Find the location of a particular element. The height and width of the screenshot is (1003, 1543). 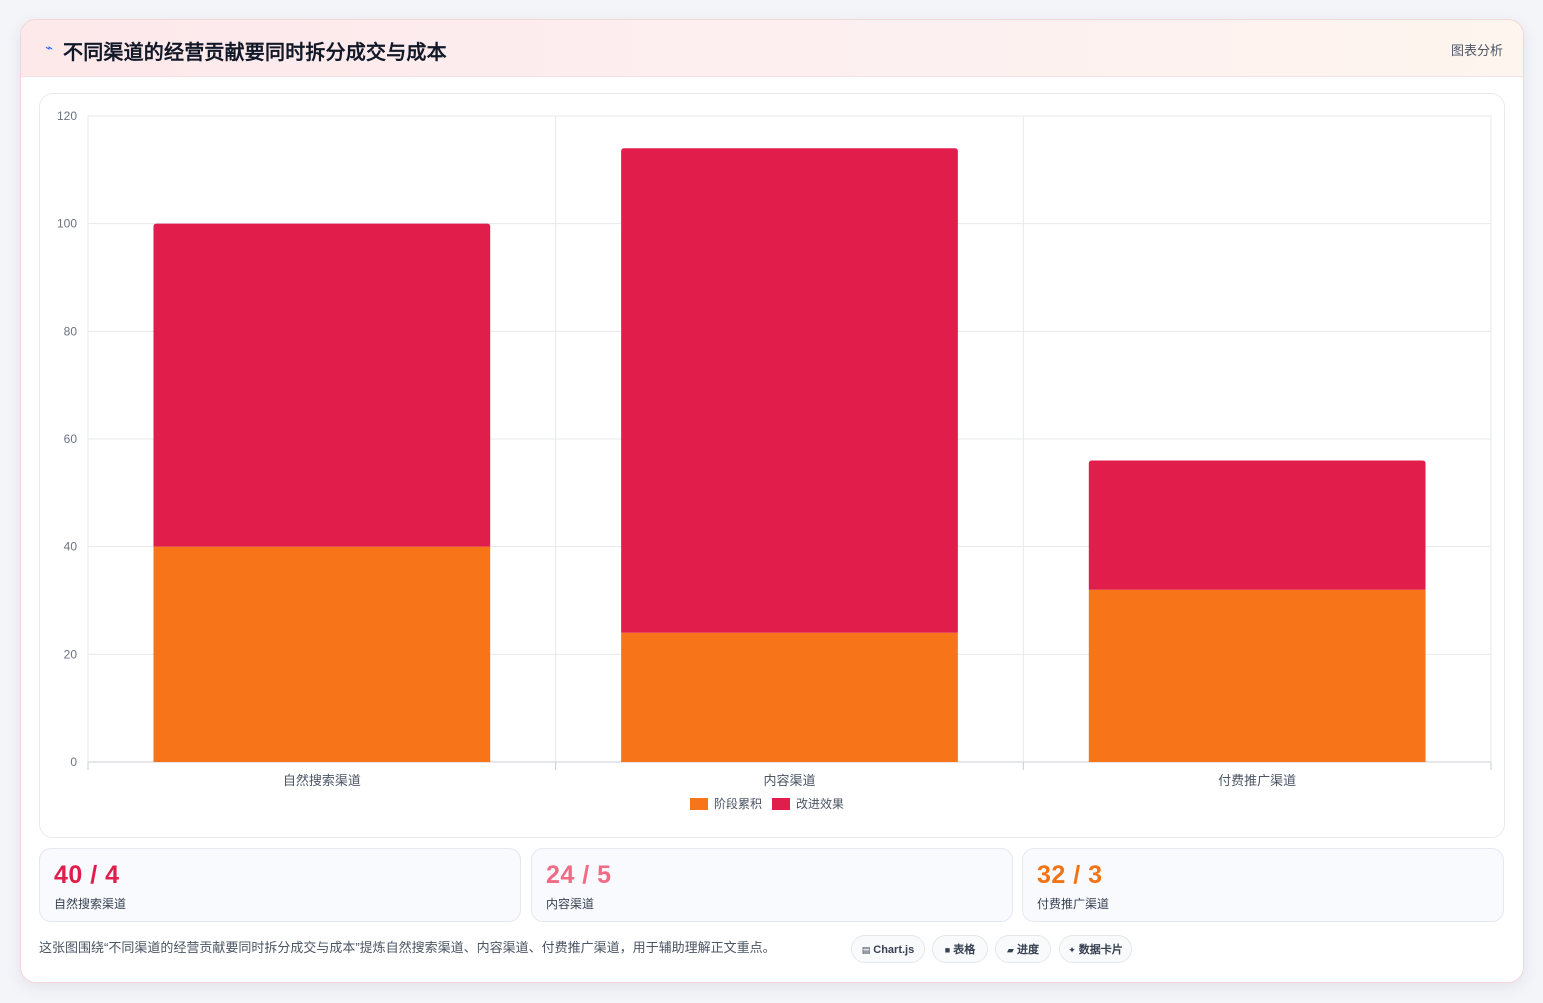

y-tick-label: 0 is located at coordinates (73, 762).